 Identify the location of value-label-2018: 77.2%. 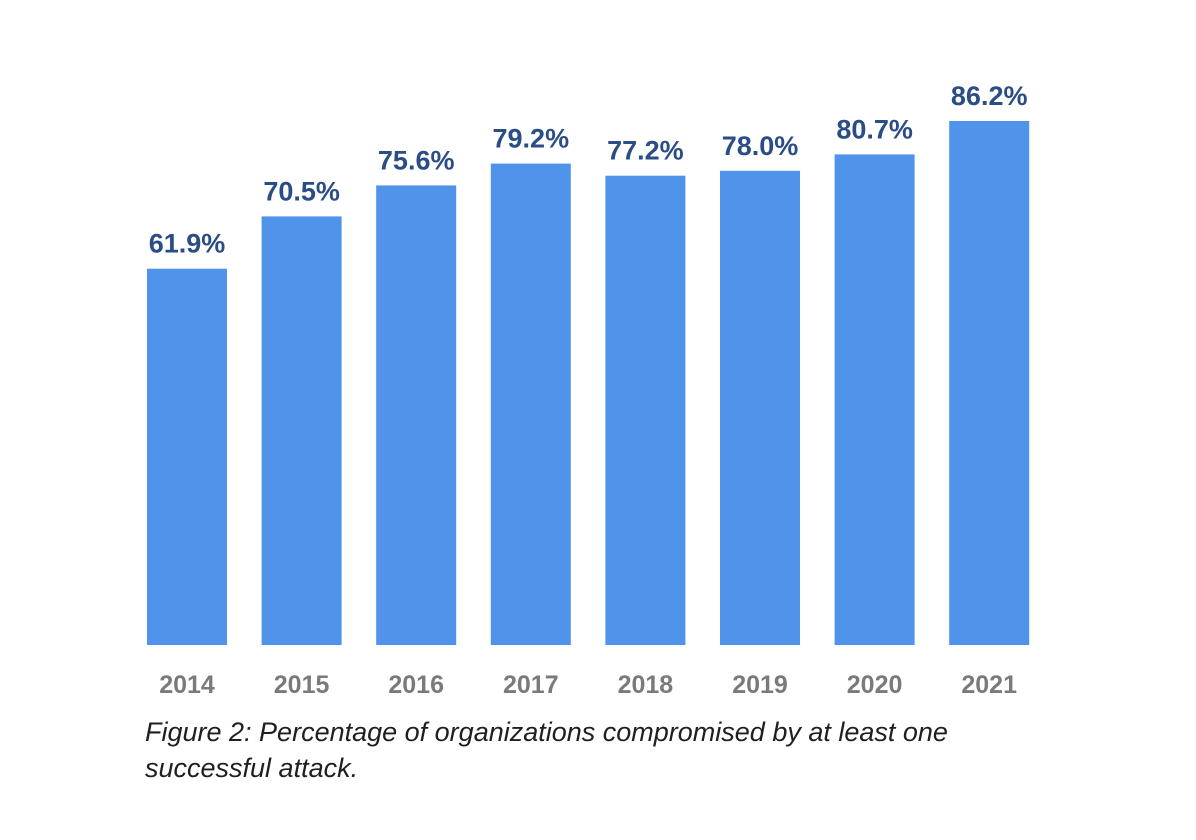
(645, 151).